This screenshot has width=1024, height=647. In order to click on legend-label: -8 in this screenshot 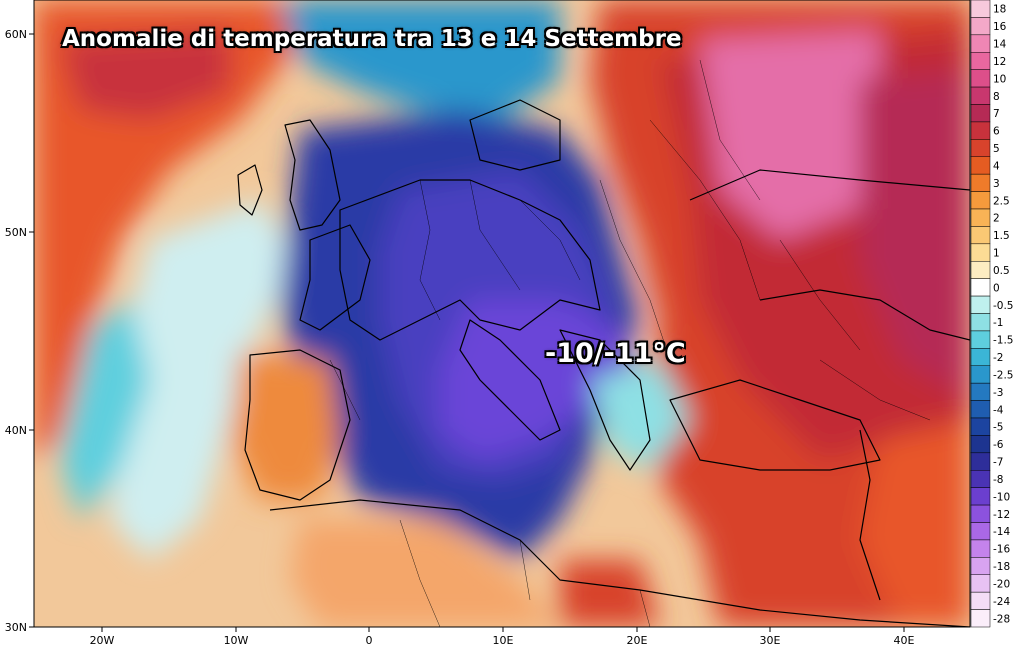, I will do `click(998, 480)`.